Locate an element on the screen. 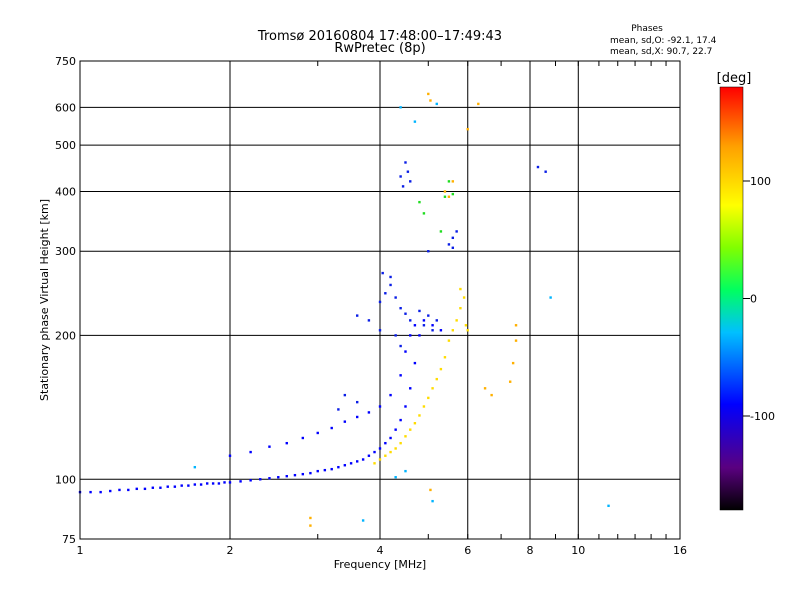 Image resolution: width=800 pixels, height=600 pixels. colorbar: [deg] 100 0 -100 is located at coordinates (746, 291).